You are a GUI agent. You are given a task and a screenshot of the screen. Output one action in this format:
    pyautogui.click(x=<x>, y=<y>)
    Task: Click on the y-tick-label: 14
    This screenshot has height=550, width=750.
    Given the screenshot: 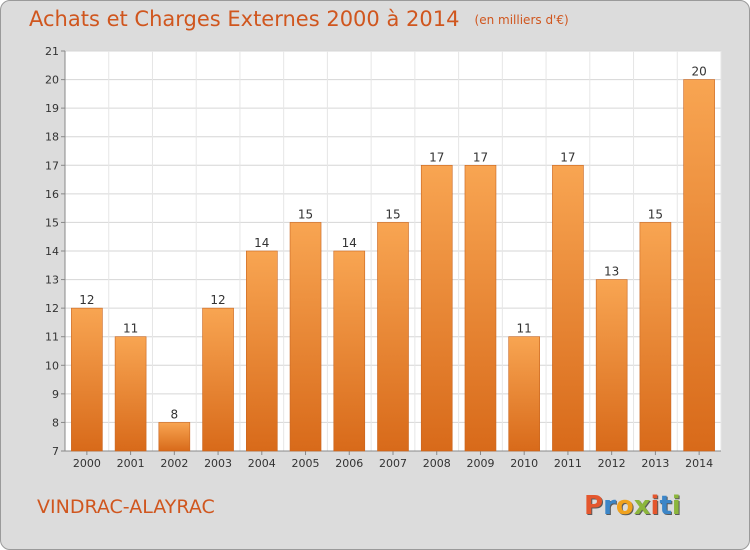 What is the action you would take?
    pyautogui.click(x=52, y=251)
    